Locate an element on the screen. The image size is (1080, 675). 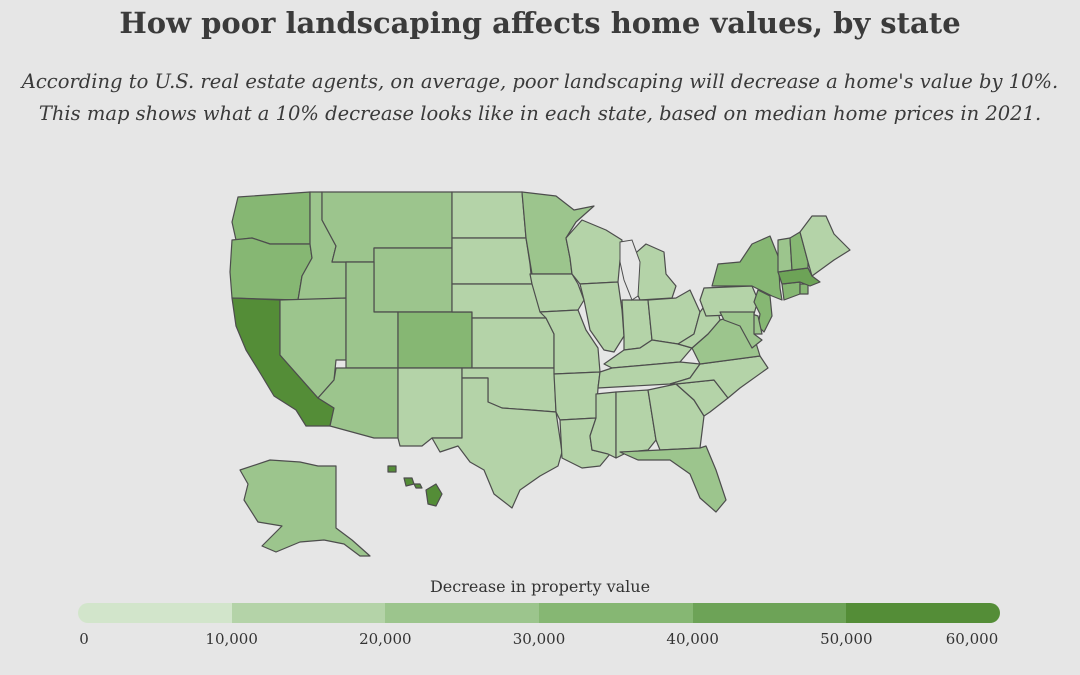
state-ma is located at coordinates (799, 277).